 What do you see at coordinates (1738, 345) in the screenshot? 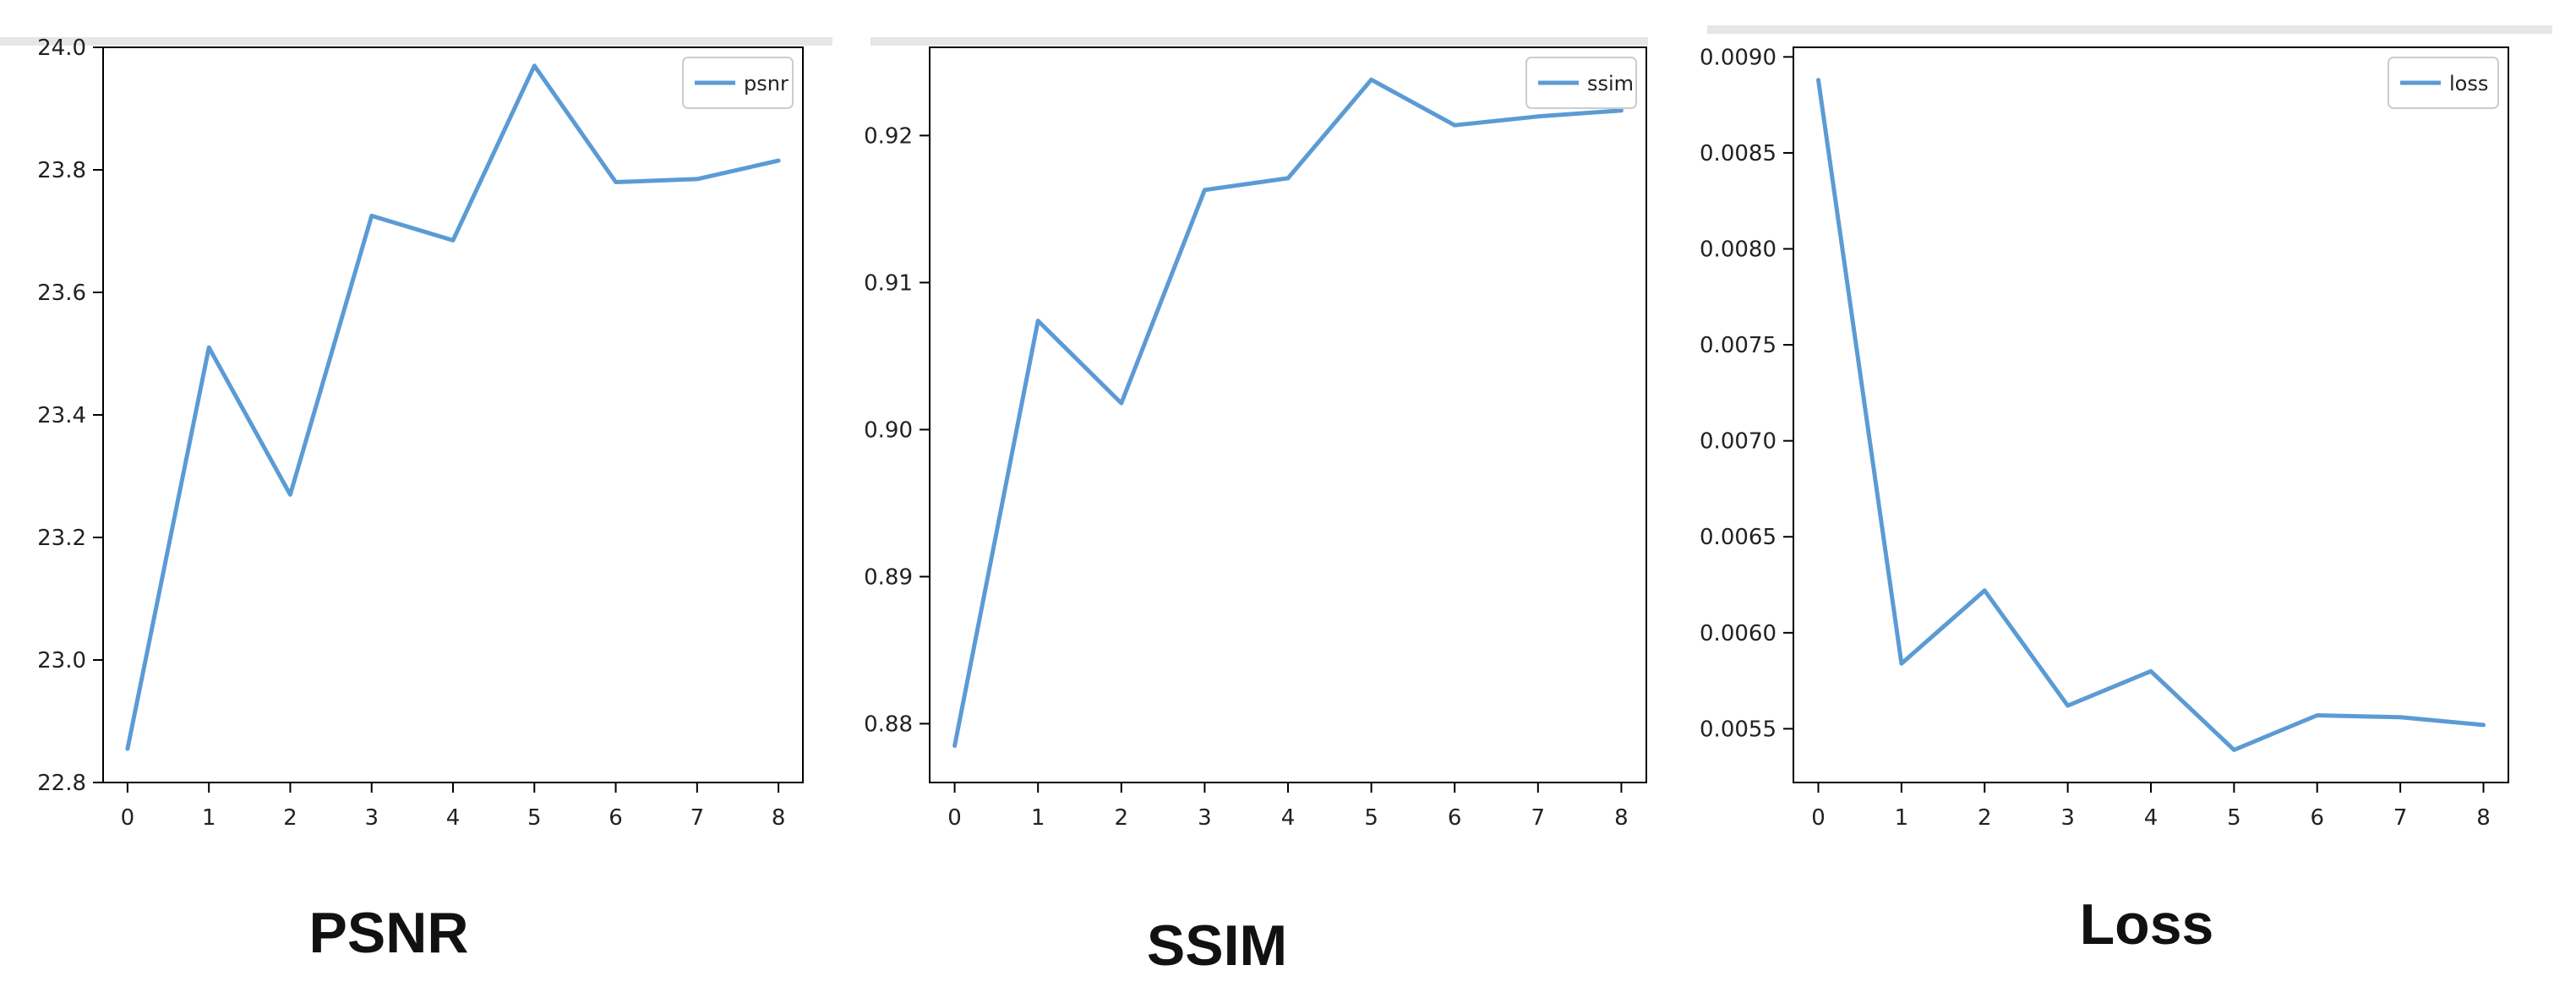
I see `y-tick-label: 0.0075` at bounding box center [1738, 345].